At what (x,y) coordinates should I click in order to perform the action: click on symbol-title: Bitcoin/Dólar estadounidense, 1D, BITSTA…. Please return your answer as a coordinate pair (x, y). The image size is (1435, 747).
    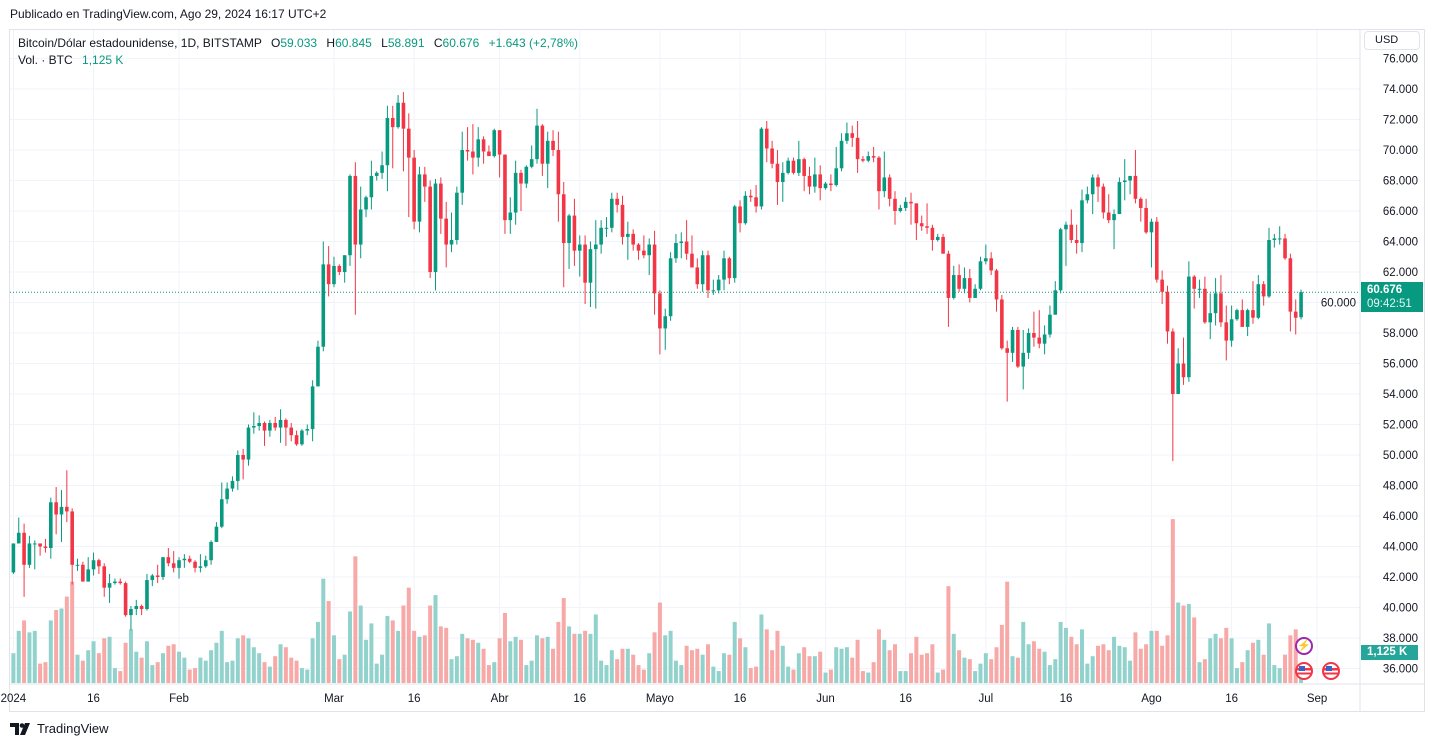
    Looking at the image, I should click on (140, 43).